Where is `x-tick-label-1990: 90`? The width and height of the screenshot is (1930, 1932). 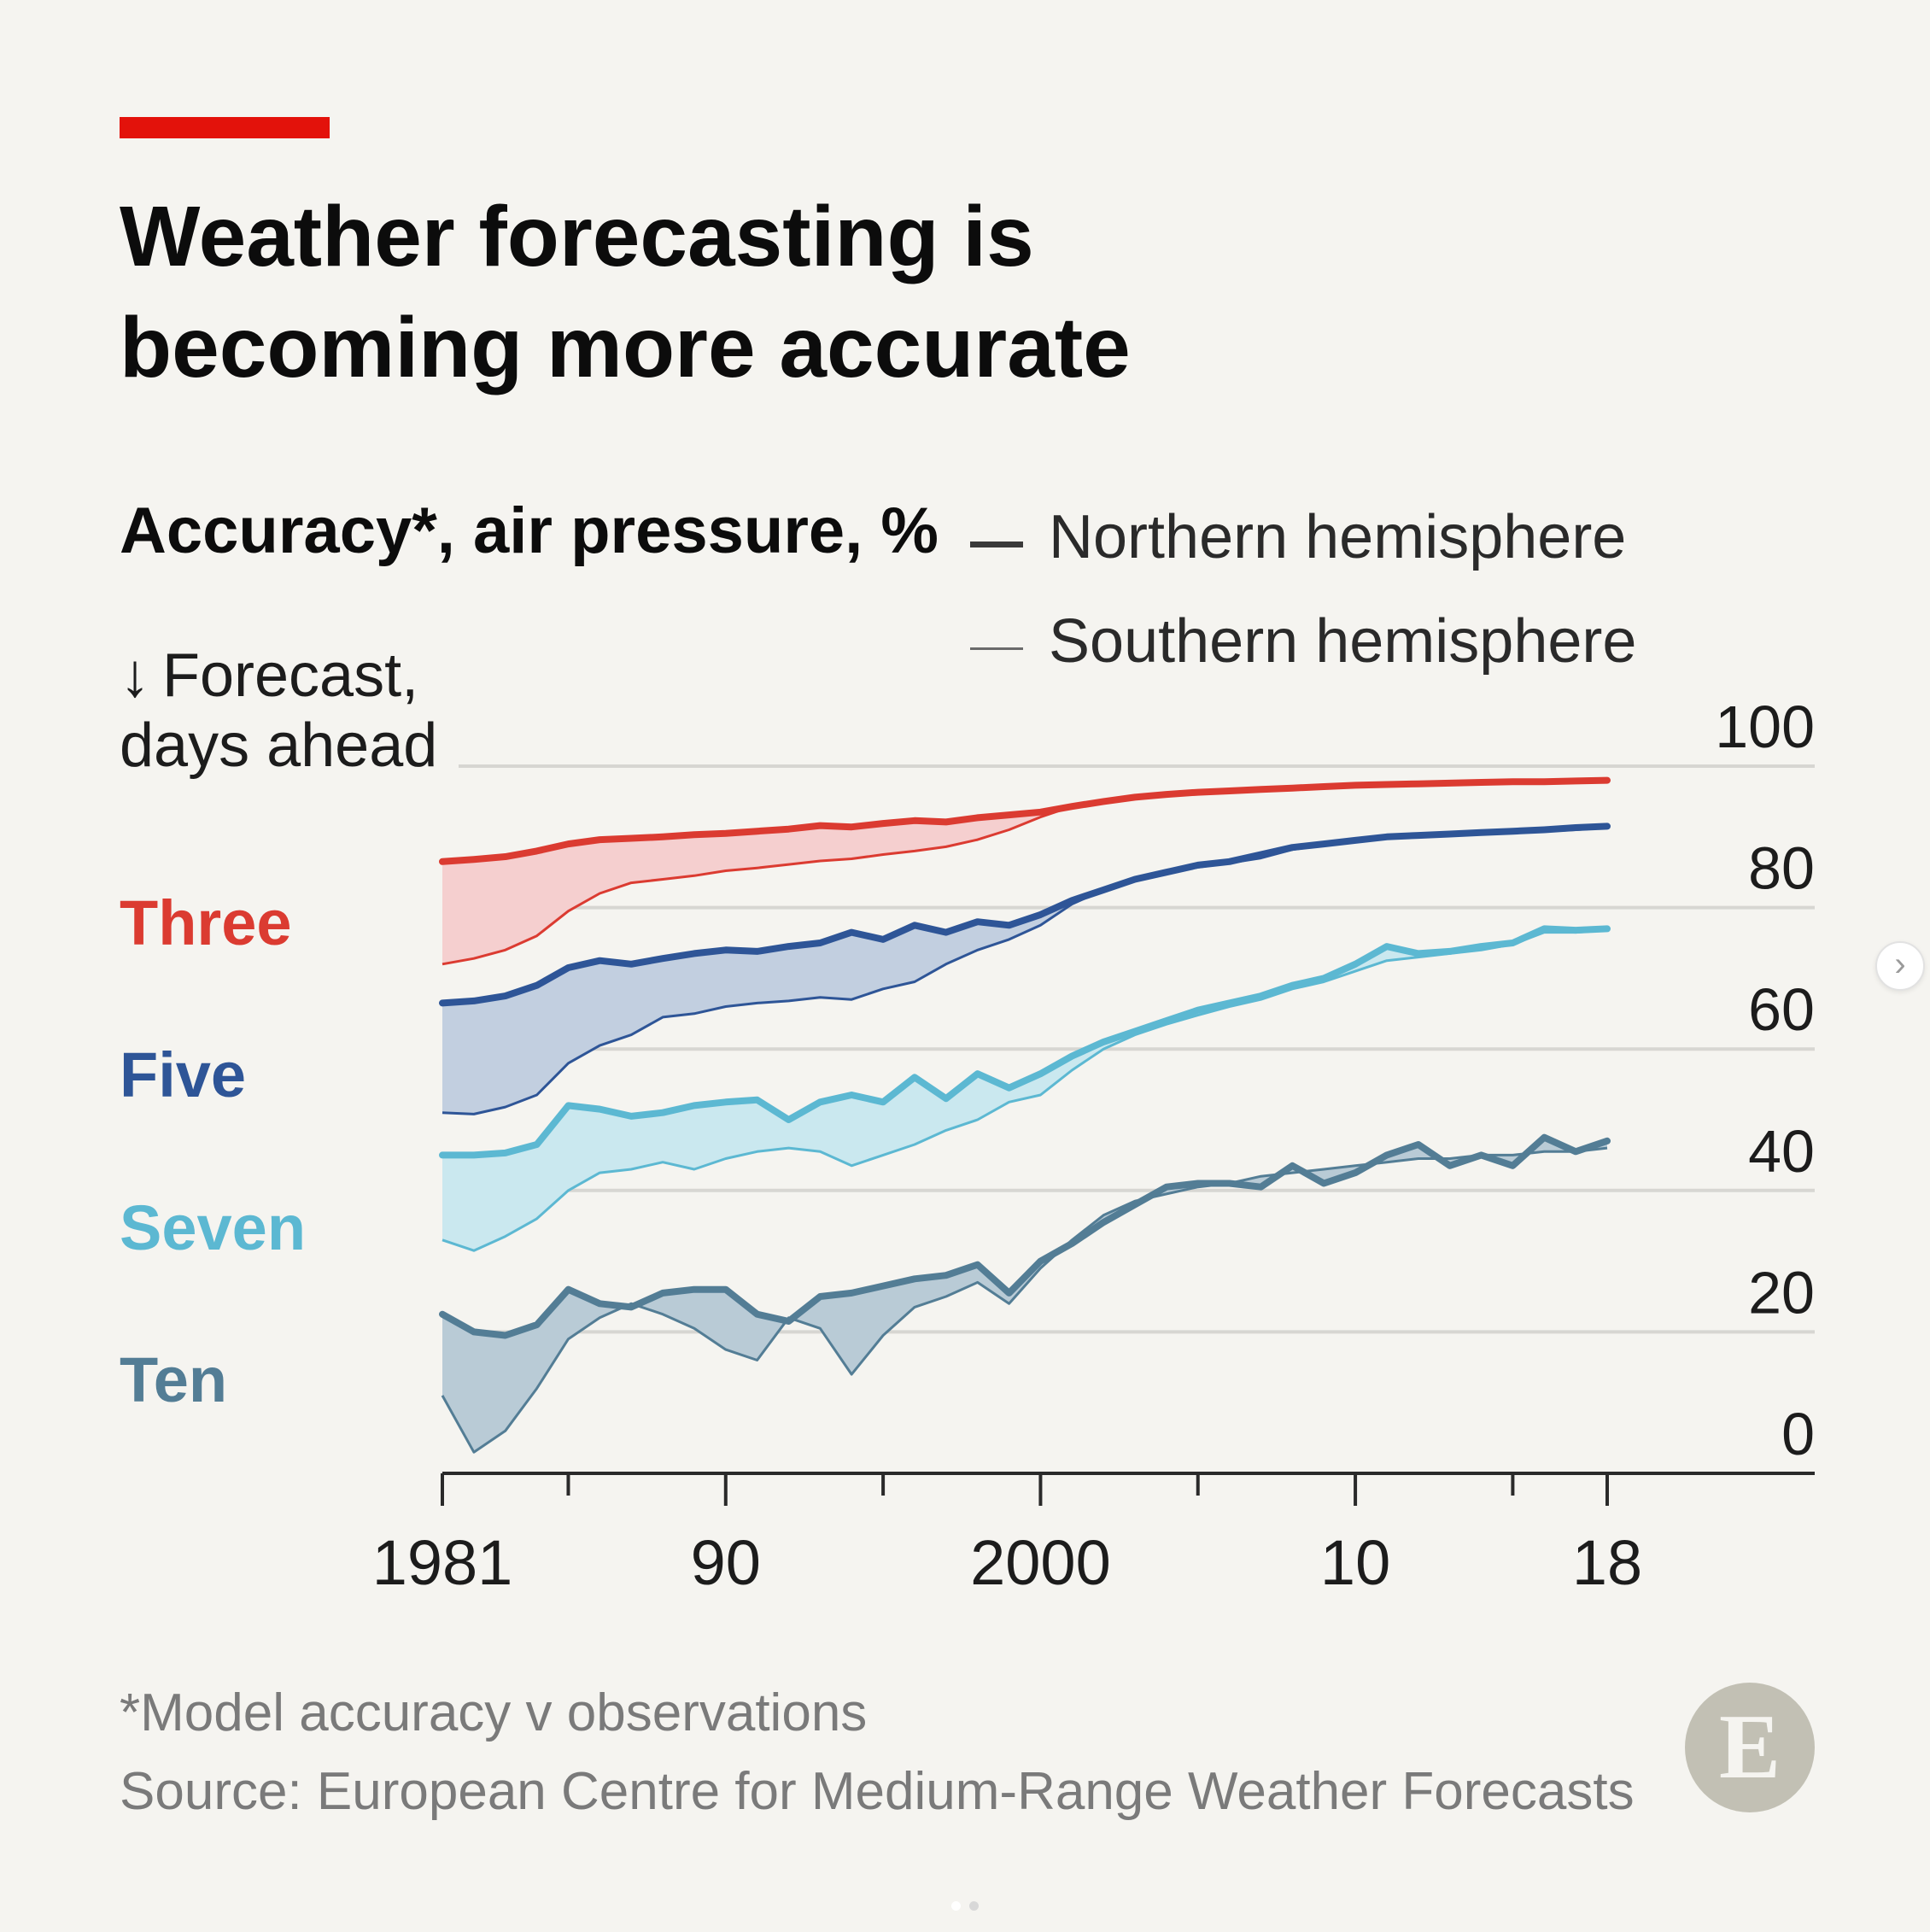 x-tick-label-1990: 90 is located at coordinates (726, 1562).